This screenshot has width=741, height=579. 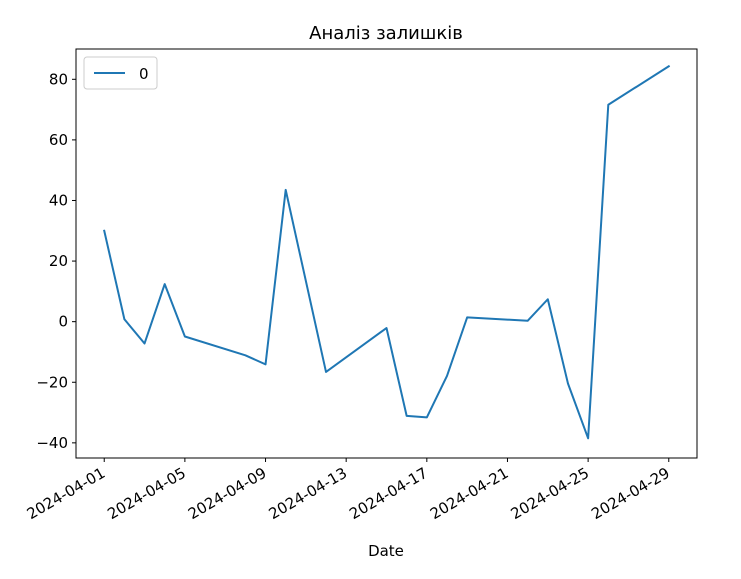 I want to click on y-tick-label: 80, so click(x=58, y=79).